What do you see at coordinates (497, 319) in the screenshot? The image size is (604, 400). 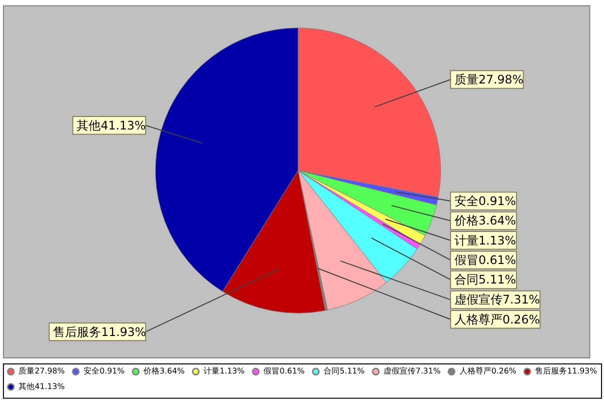 I see `slice-label: 人格尊严0.26%` at bounding box center [497, 319].